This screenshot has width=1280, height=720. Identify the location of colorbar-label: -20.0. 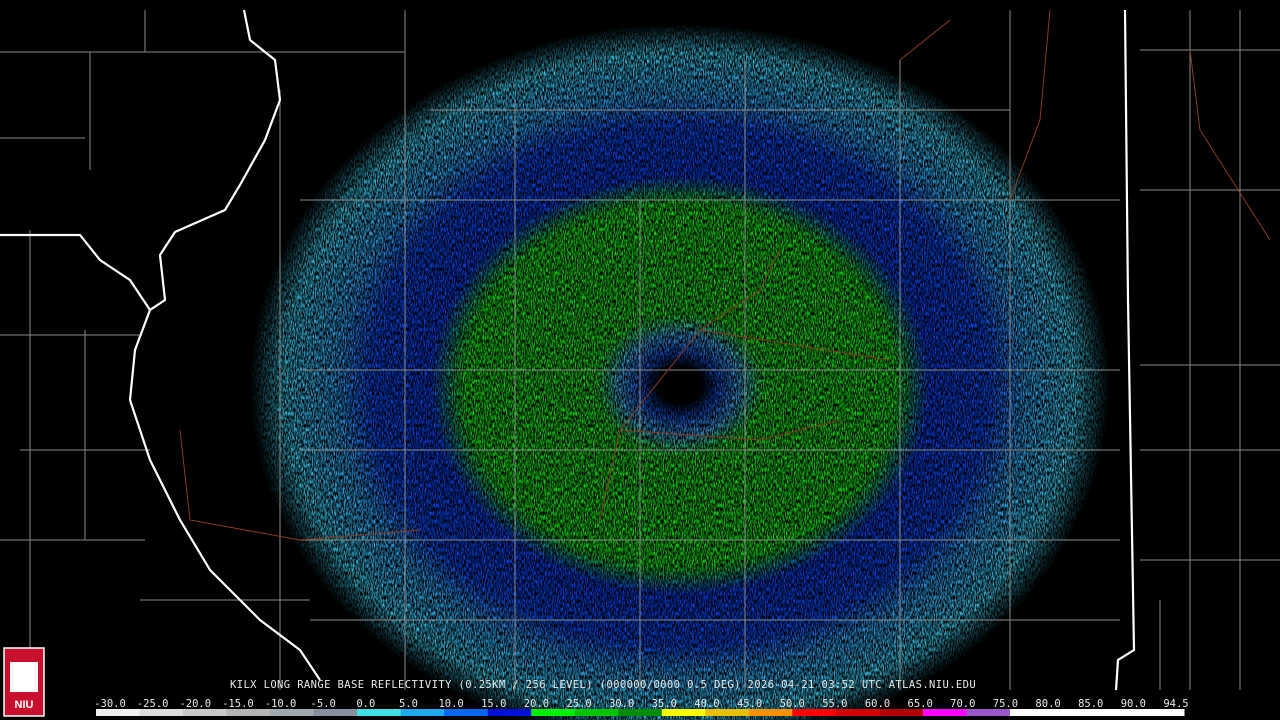
(195, 704).